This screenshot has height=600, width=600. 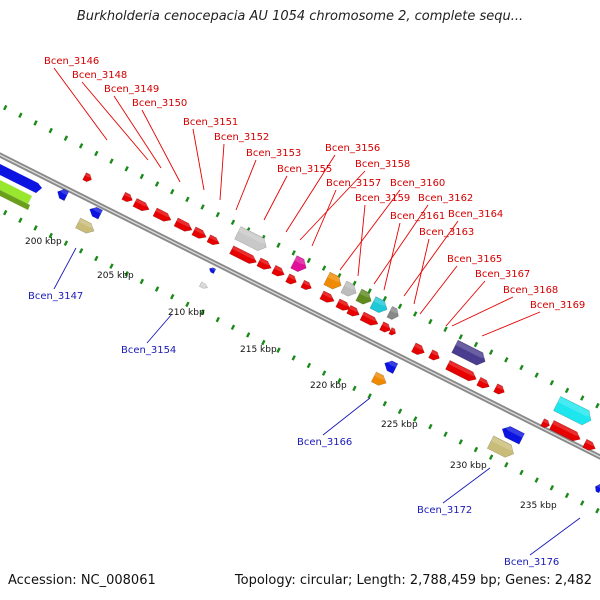 I want to click on gene-label-top: Bcen_3152, so click(x=241, y=137).